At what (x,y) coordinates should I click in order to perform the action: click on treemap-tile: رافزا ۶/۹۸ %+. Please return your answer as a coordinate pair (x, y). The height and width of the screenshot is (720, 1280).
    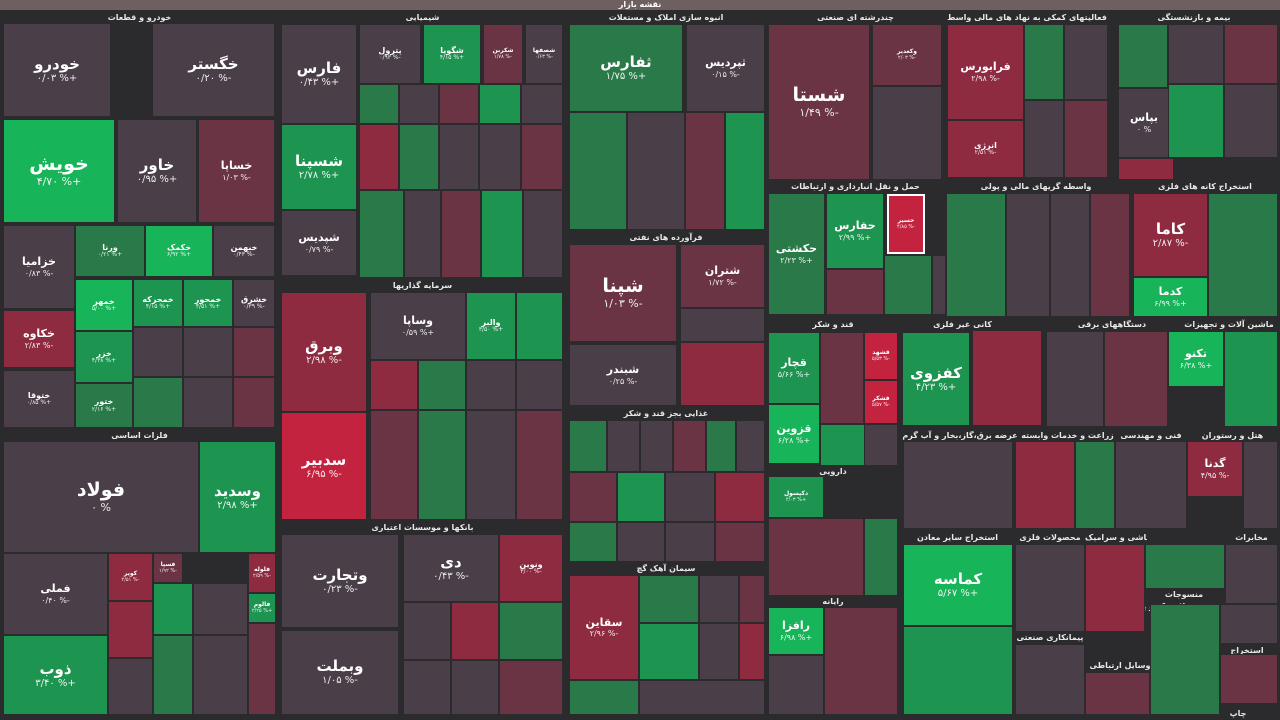
    Looking at the image, I should click on (796, 631).